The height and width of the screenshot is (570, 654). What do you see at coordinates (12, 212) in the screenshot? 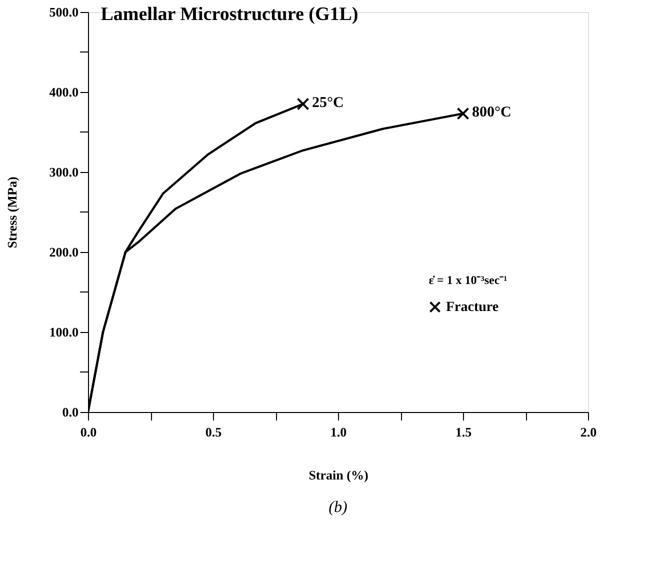
I see `y-axis-title: Stress (MPa)` at bounding box center [12, 212].